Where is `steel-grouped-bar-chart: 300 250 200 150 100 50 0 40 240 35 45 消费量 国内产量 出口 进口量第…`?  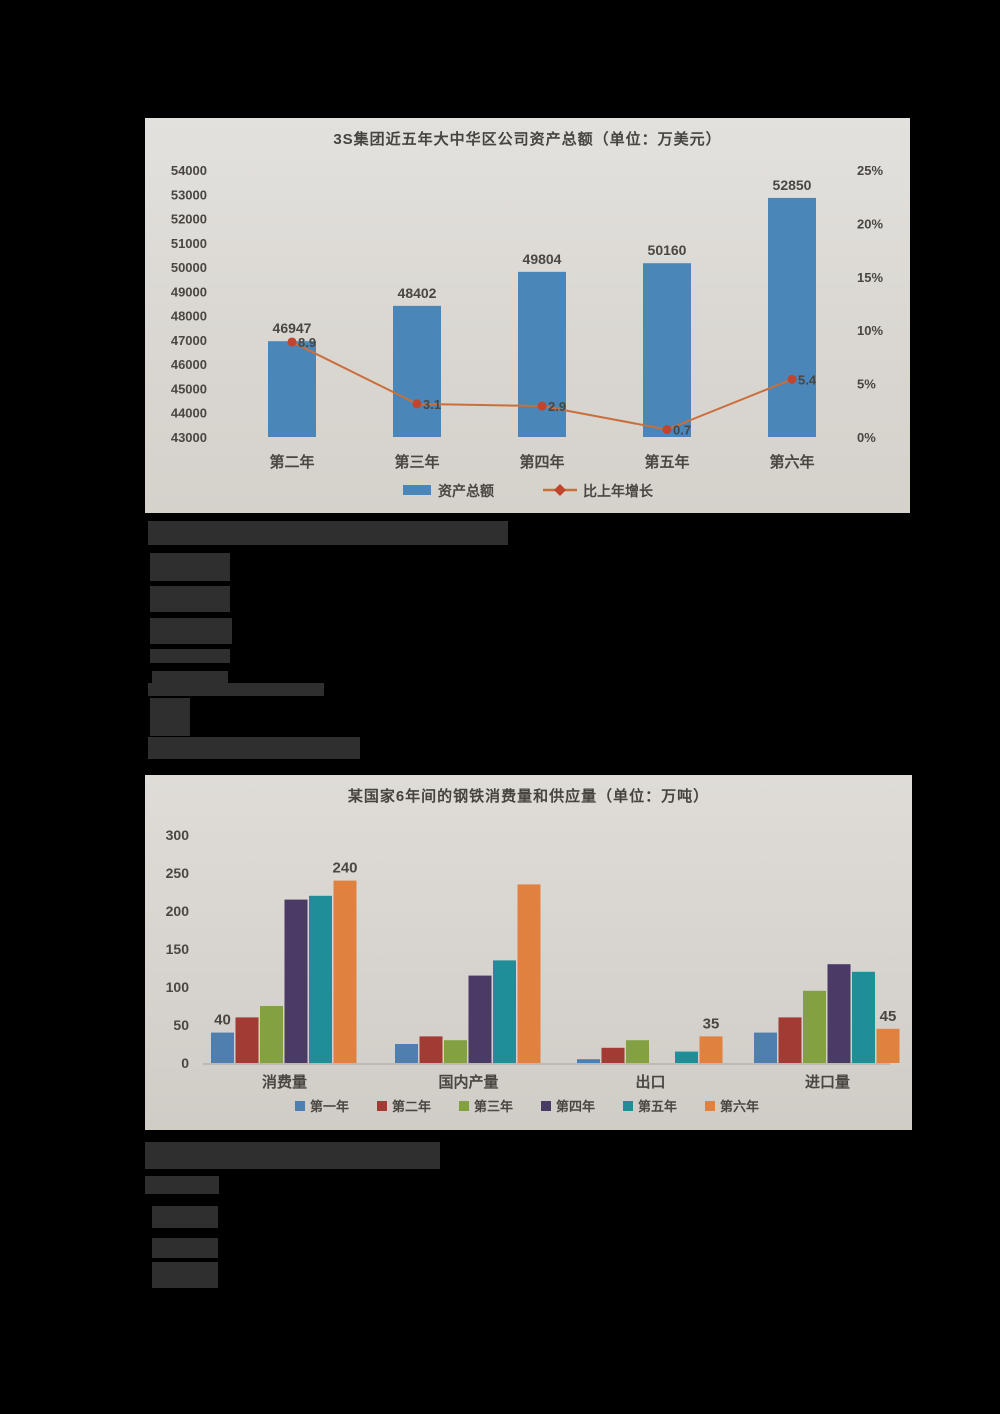 steel-grouped-bar-chart: 300 250 200 150 100 50 0 40 240 35 45 消费量 国内产量 出口 进口量第… is located at coordinates (533, 970).